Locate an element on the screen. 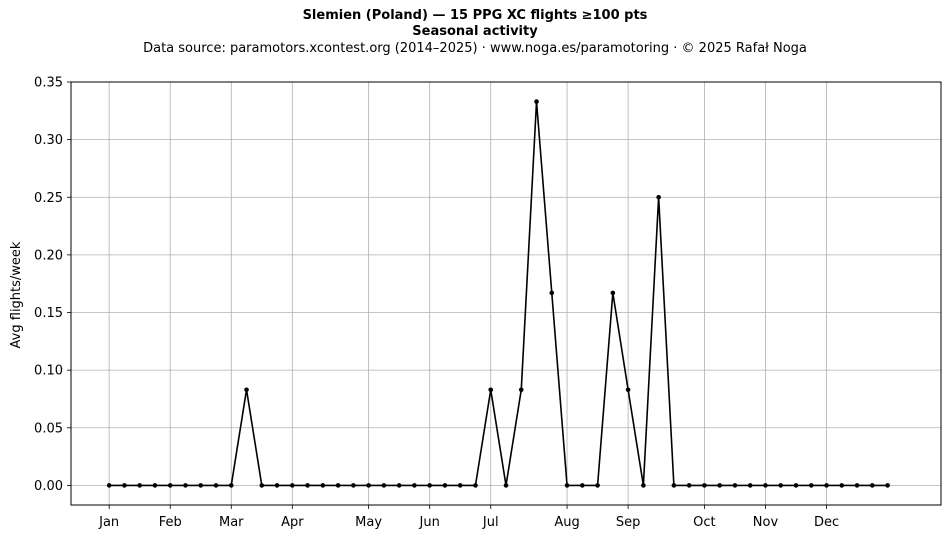 The height and width of the screenshot is (539, 950). x-tick-label-sep: Sep is located at coordinates (628, 522).